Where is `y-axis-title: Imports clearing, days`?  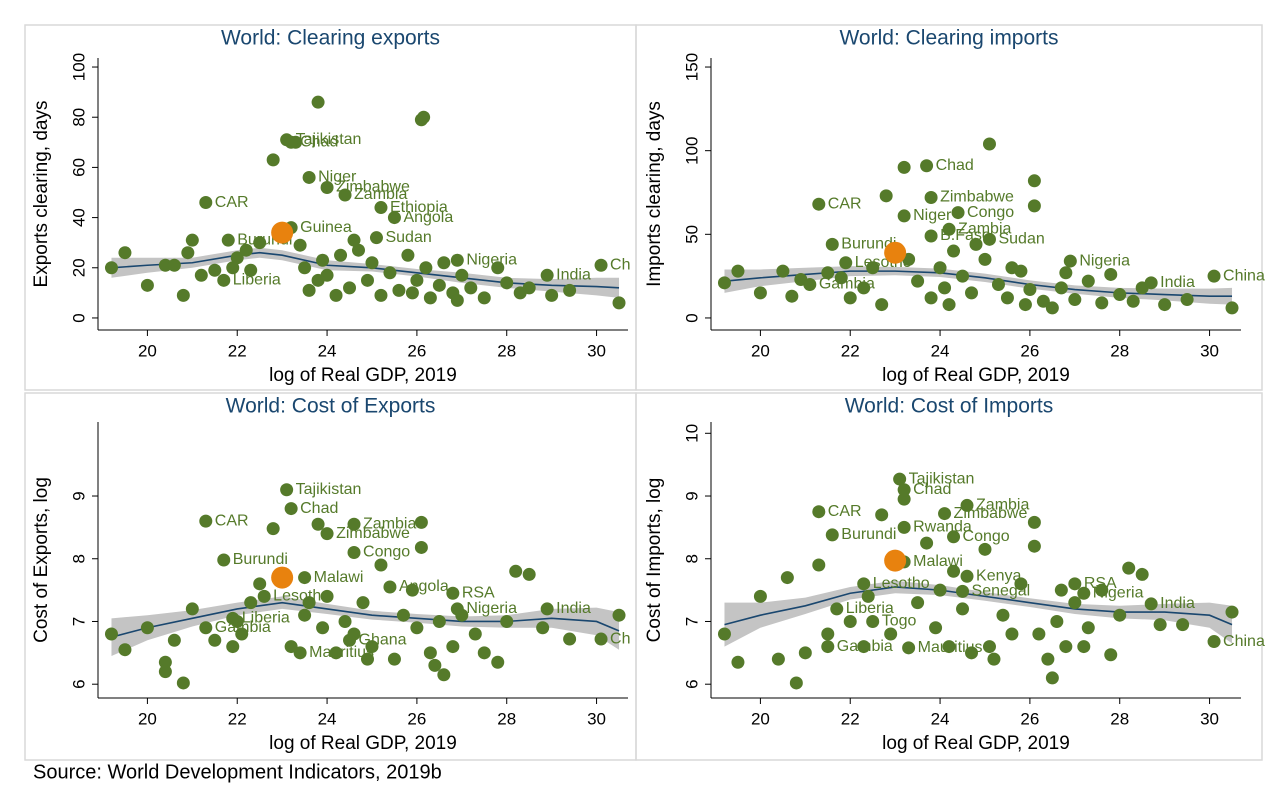
y-axis-title: Imports clearing, days is located at coordinates (654, 194).